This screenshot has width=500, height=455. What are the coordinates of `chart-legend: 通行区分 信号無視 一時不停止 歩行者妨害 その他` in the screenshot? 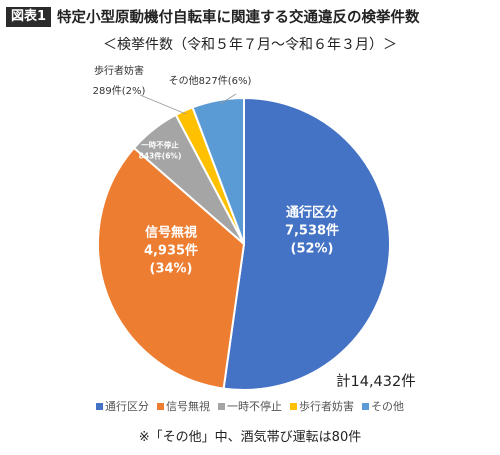 It's located at (250, 406).